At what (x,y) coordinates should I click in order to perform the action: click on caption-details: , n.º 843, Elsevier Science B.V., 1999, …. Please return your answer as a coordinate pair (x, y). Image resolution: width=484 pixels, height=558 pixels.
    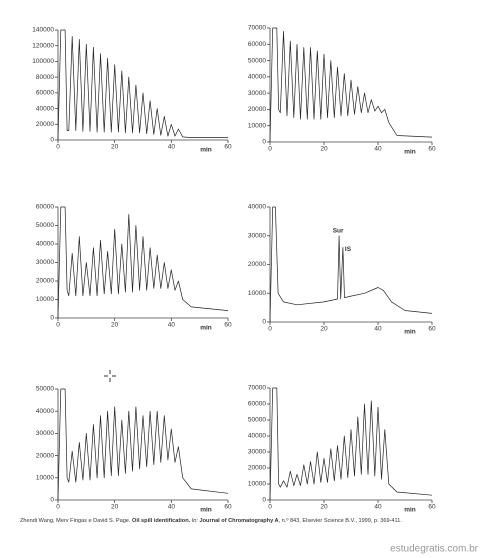
    Looking at the image, I should click on (341, 520).